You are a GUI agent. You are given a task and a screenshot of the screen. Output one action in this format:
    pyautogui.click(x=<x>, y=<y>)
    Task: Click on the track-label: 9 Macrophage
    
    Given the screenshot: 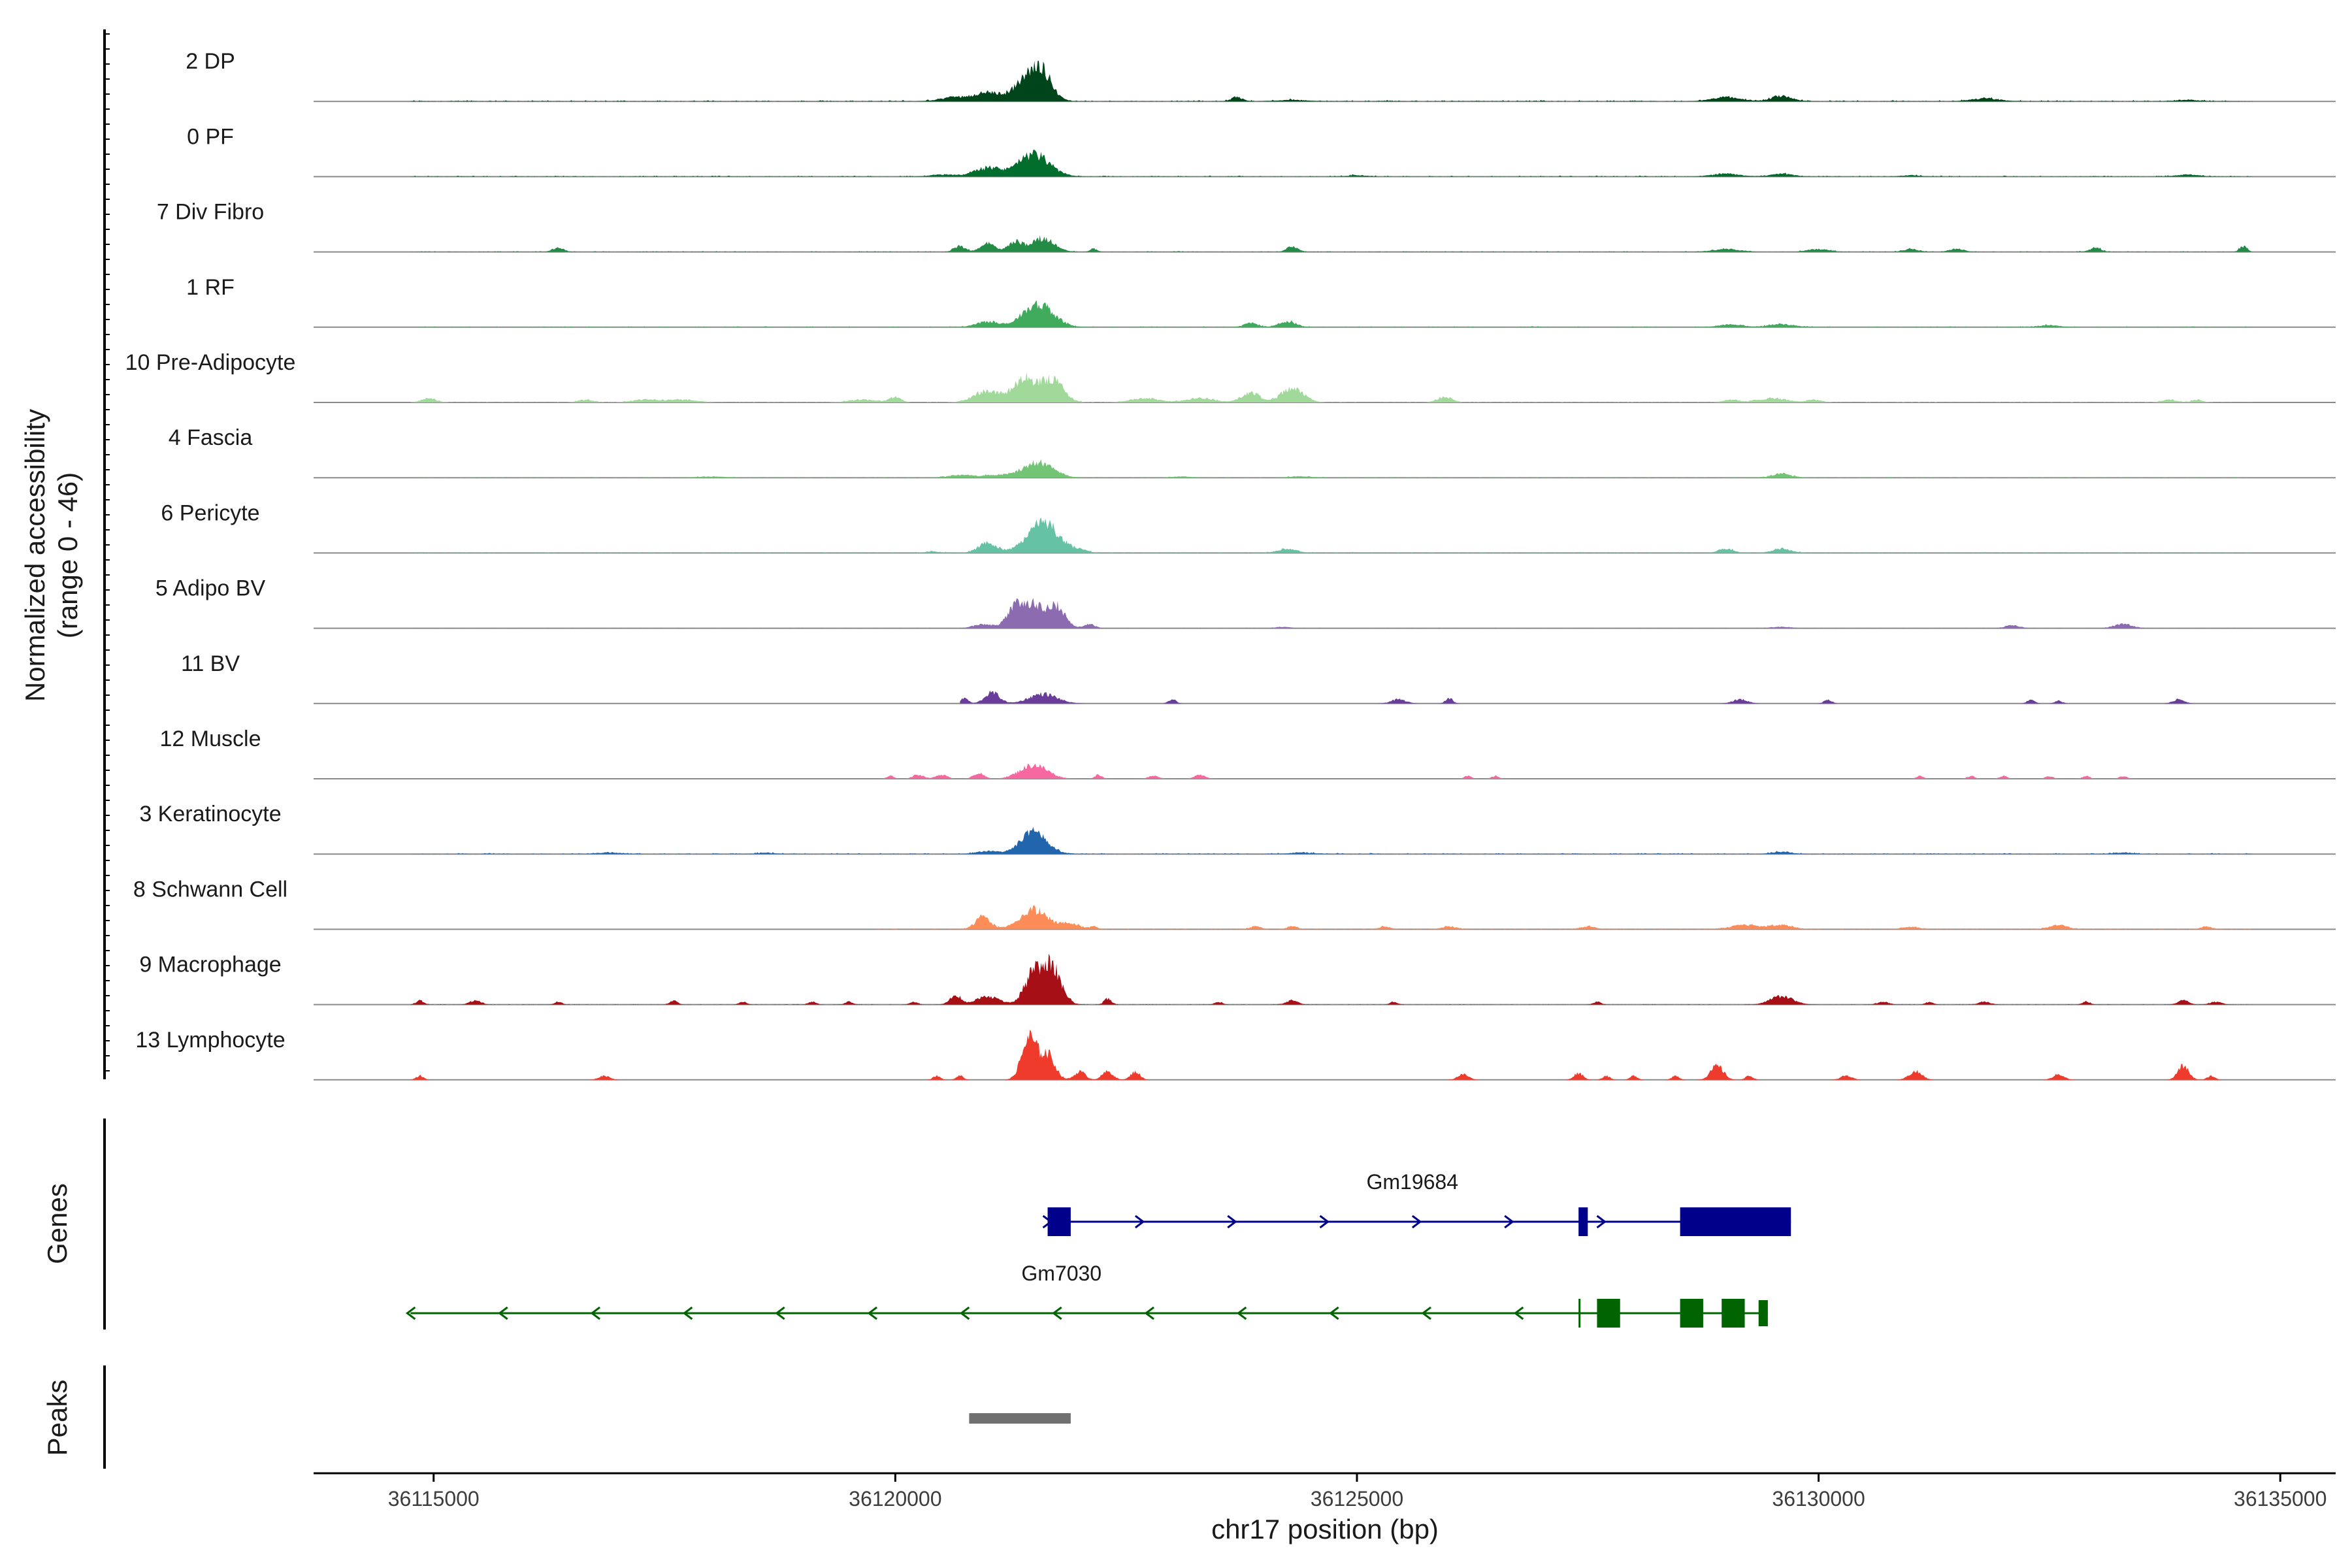 What is the action you would take?
    pyautogui.click(x=210, y=965)
    